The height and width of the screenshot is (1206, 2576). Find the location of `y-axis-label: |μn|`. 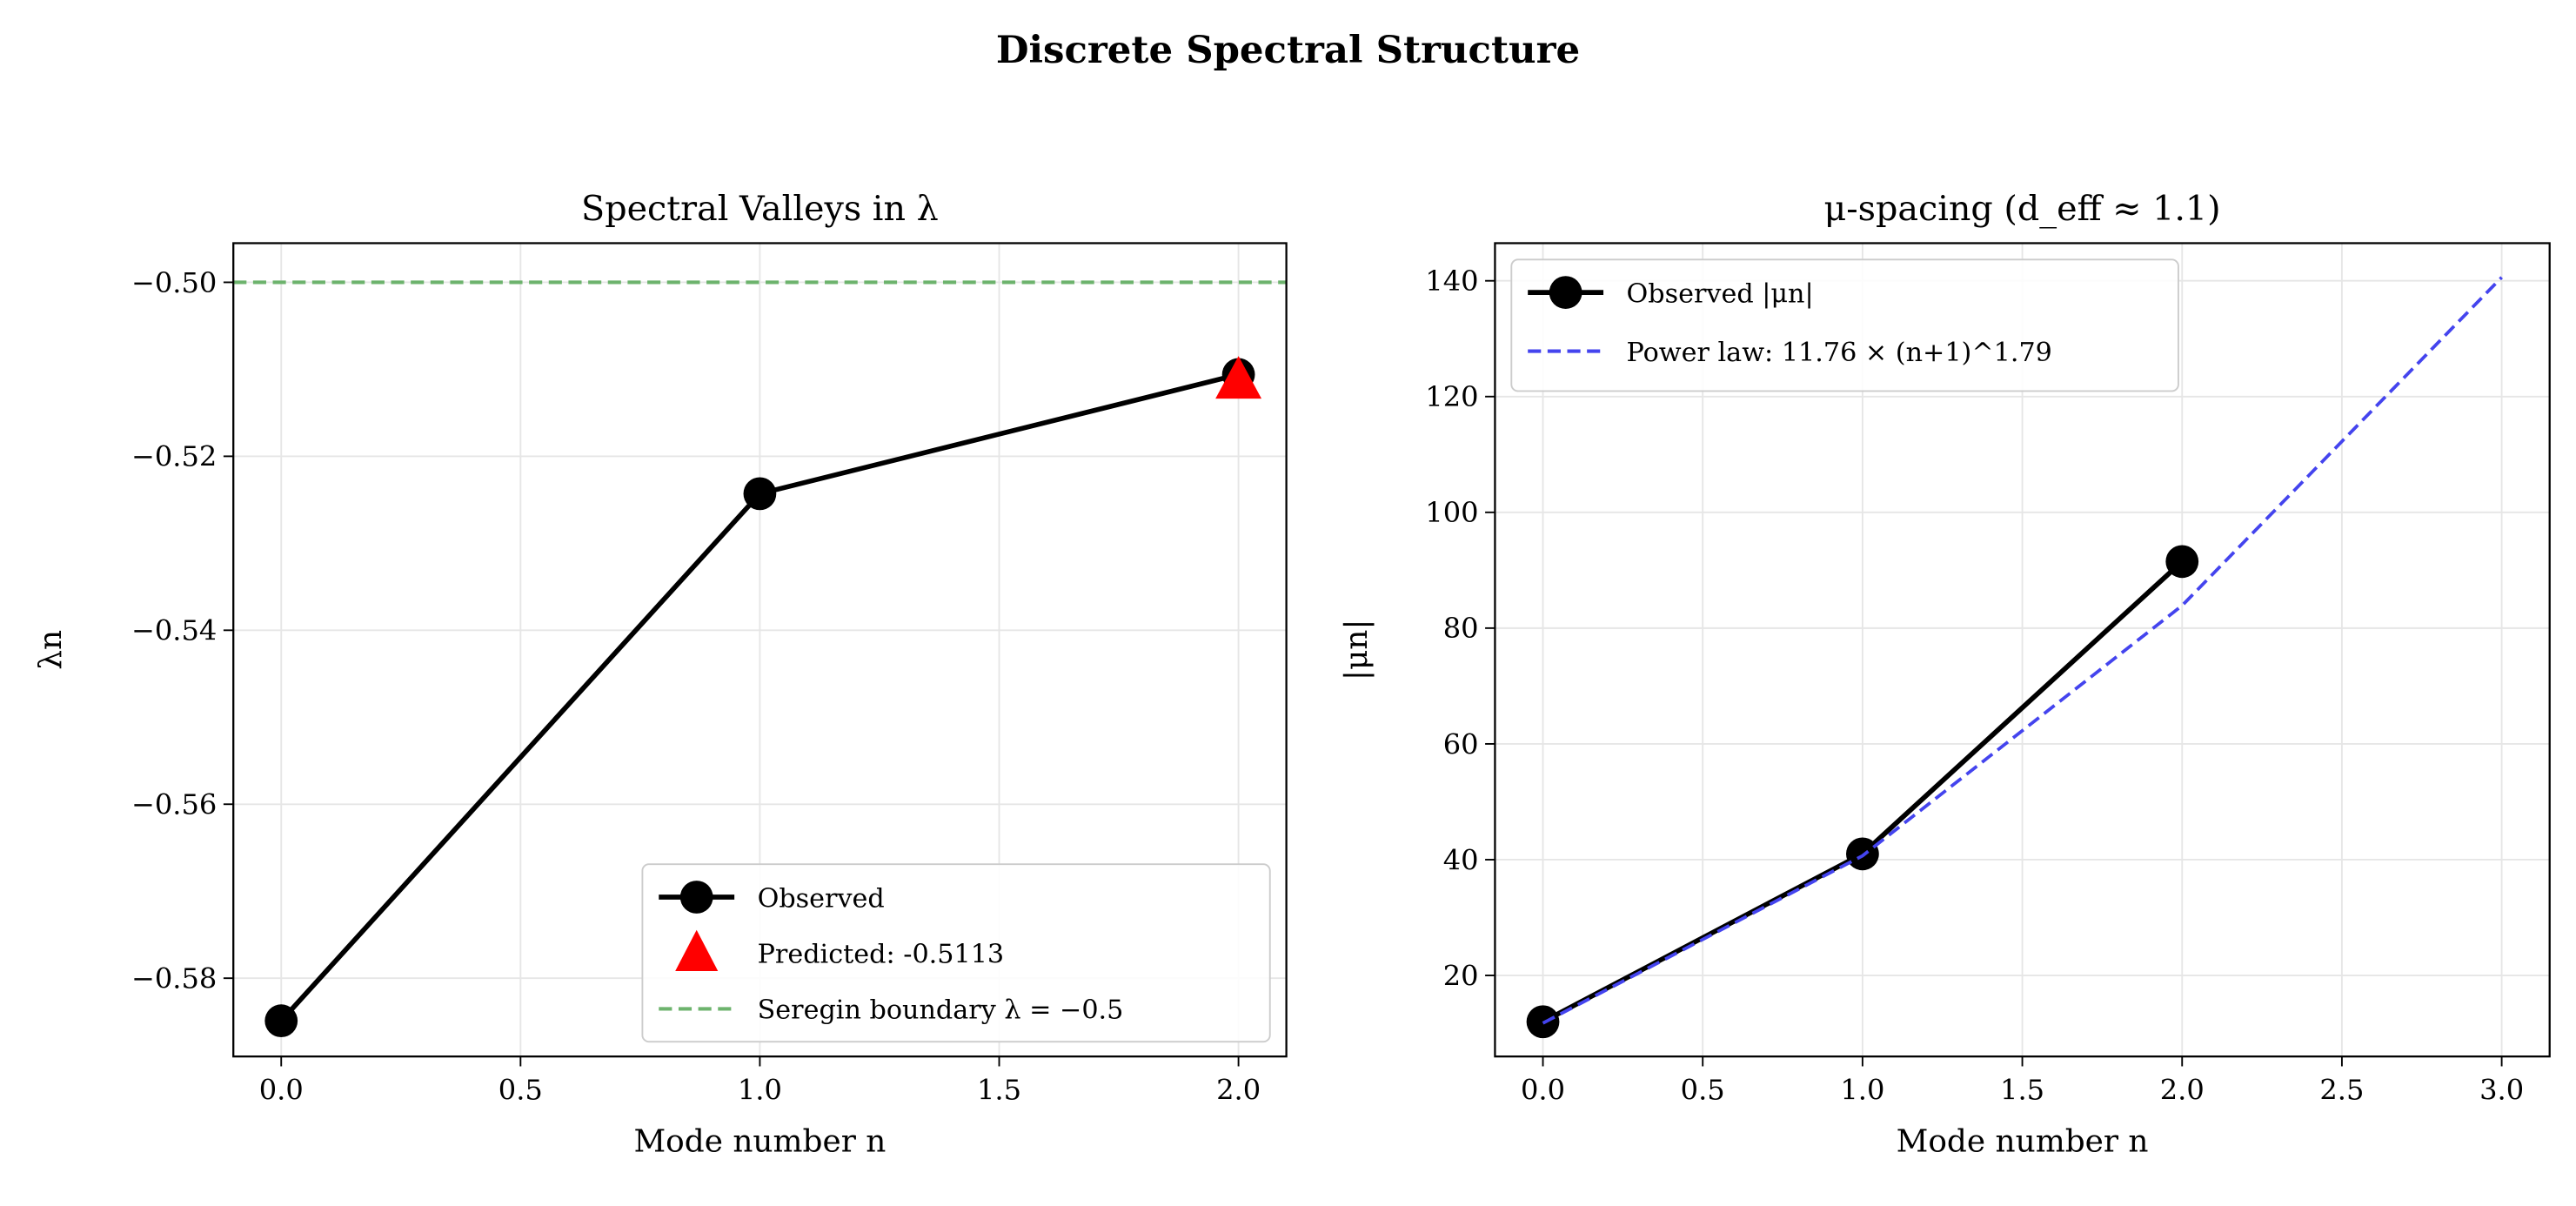

y-axis-label: |μn| is located at coordinates (1357, 650).